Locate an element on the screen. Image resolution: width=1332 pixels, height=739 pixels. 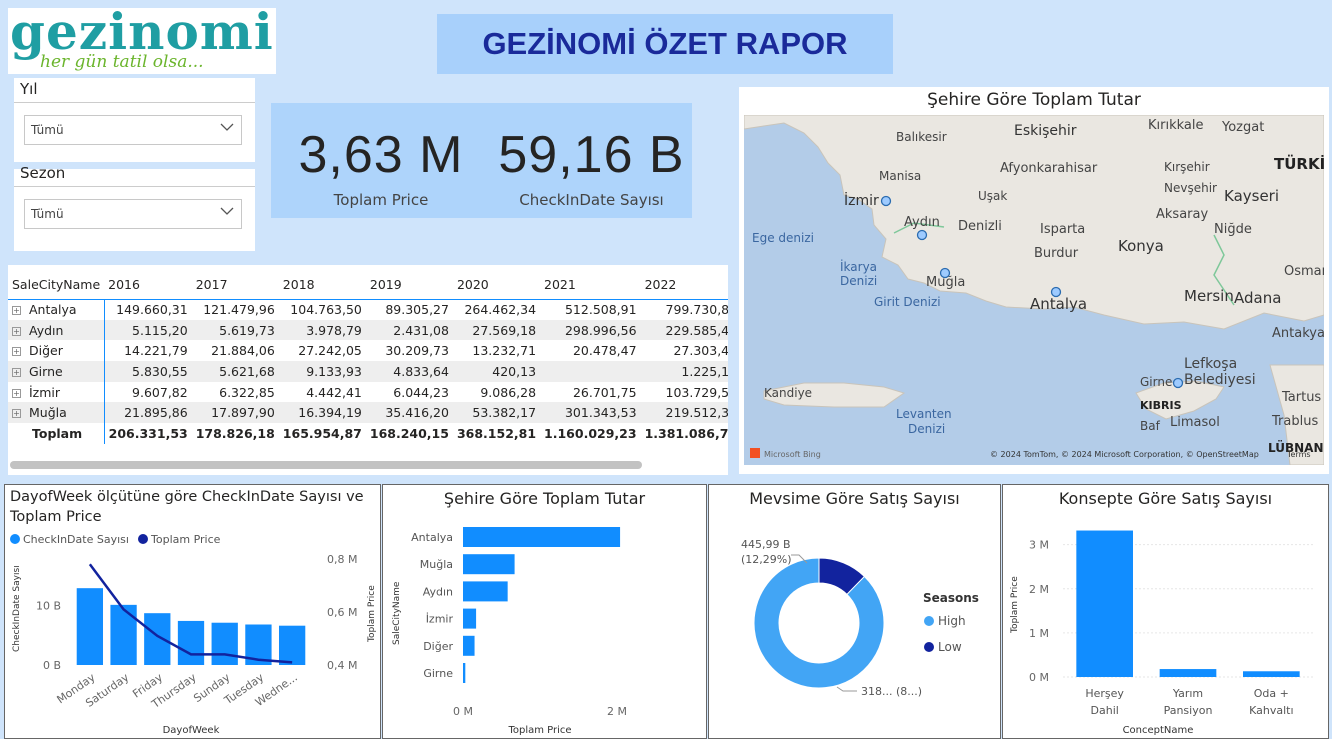
map-title: Şehire Göre Toplam Tutar is located at coordinates (1034, 100).